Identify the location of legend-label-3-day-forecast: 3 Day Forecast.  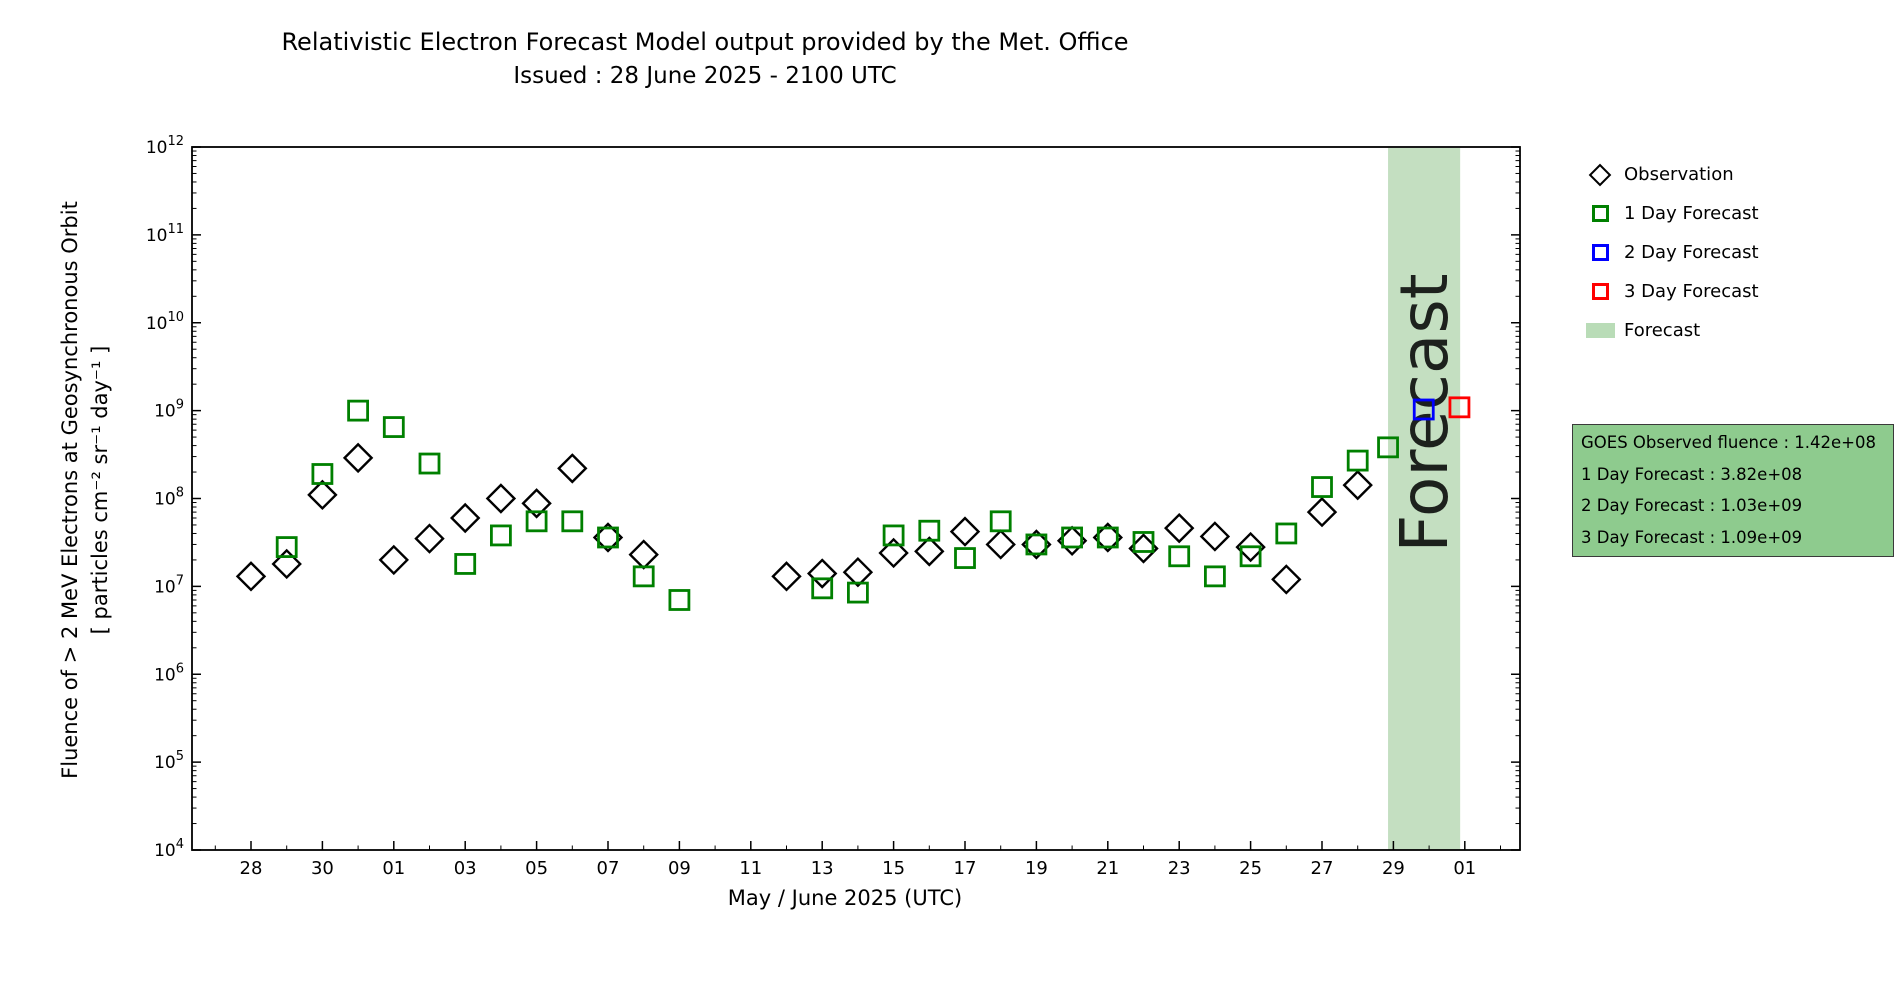
(1691, 291).